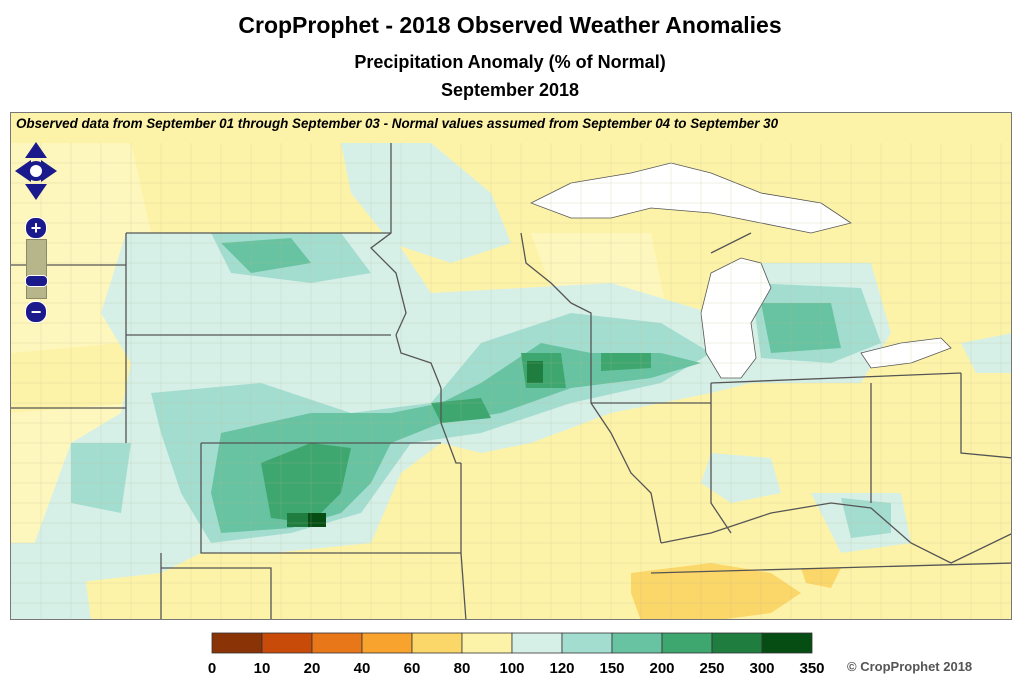  What do you see at coordinates (812, 668) in the screenshot?
I see `legend-tick-label: 350` at bounding box center [812, 668].